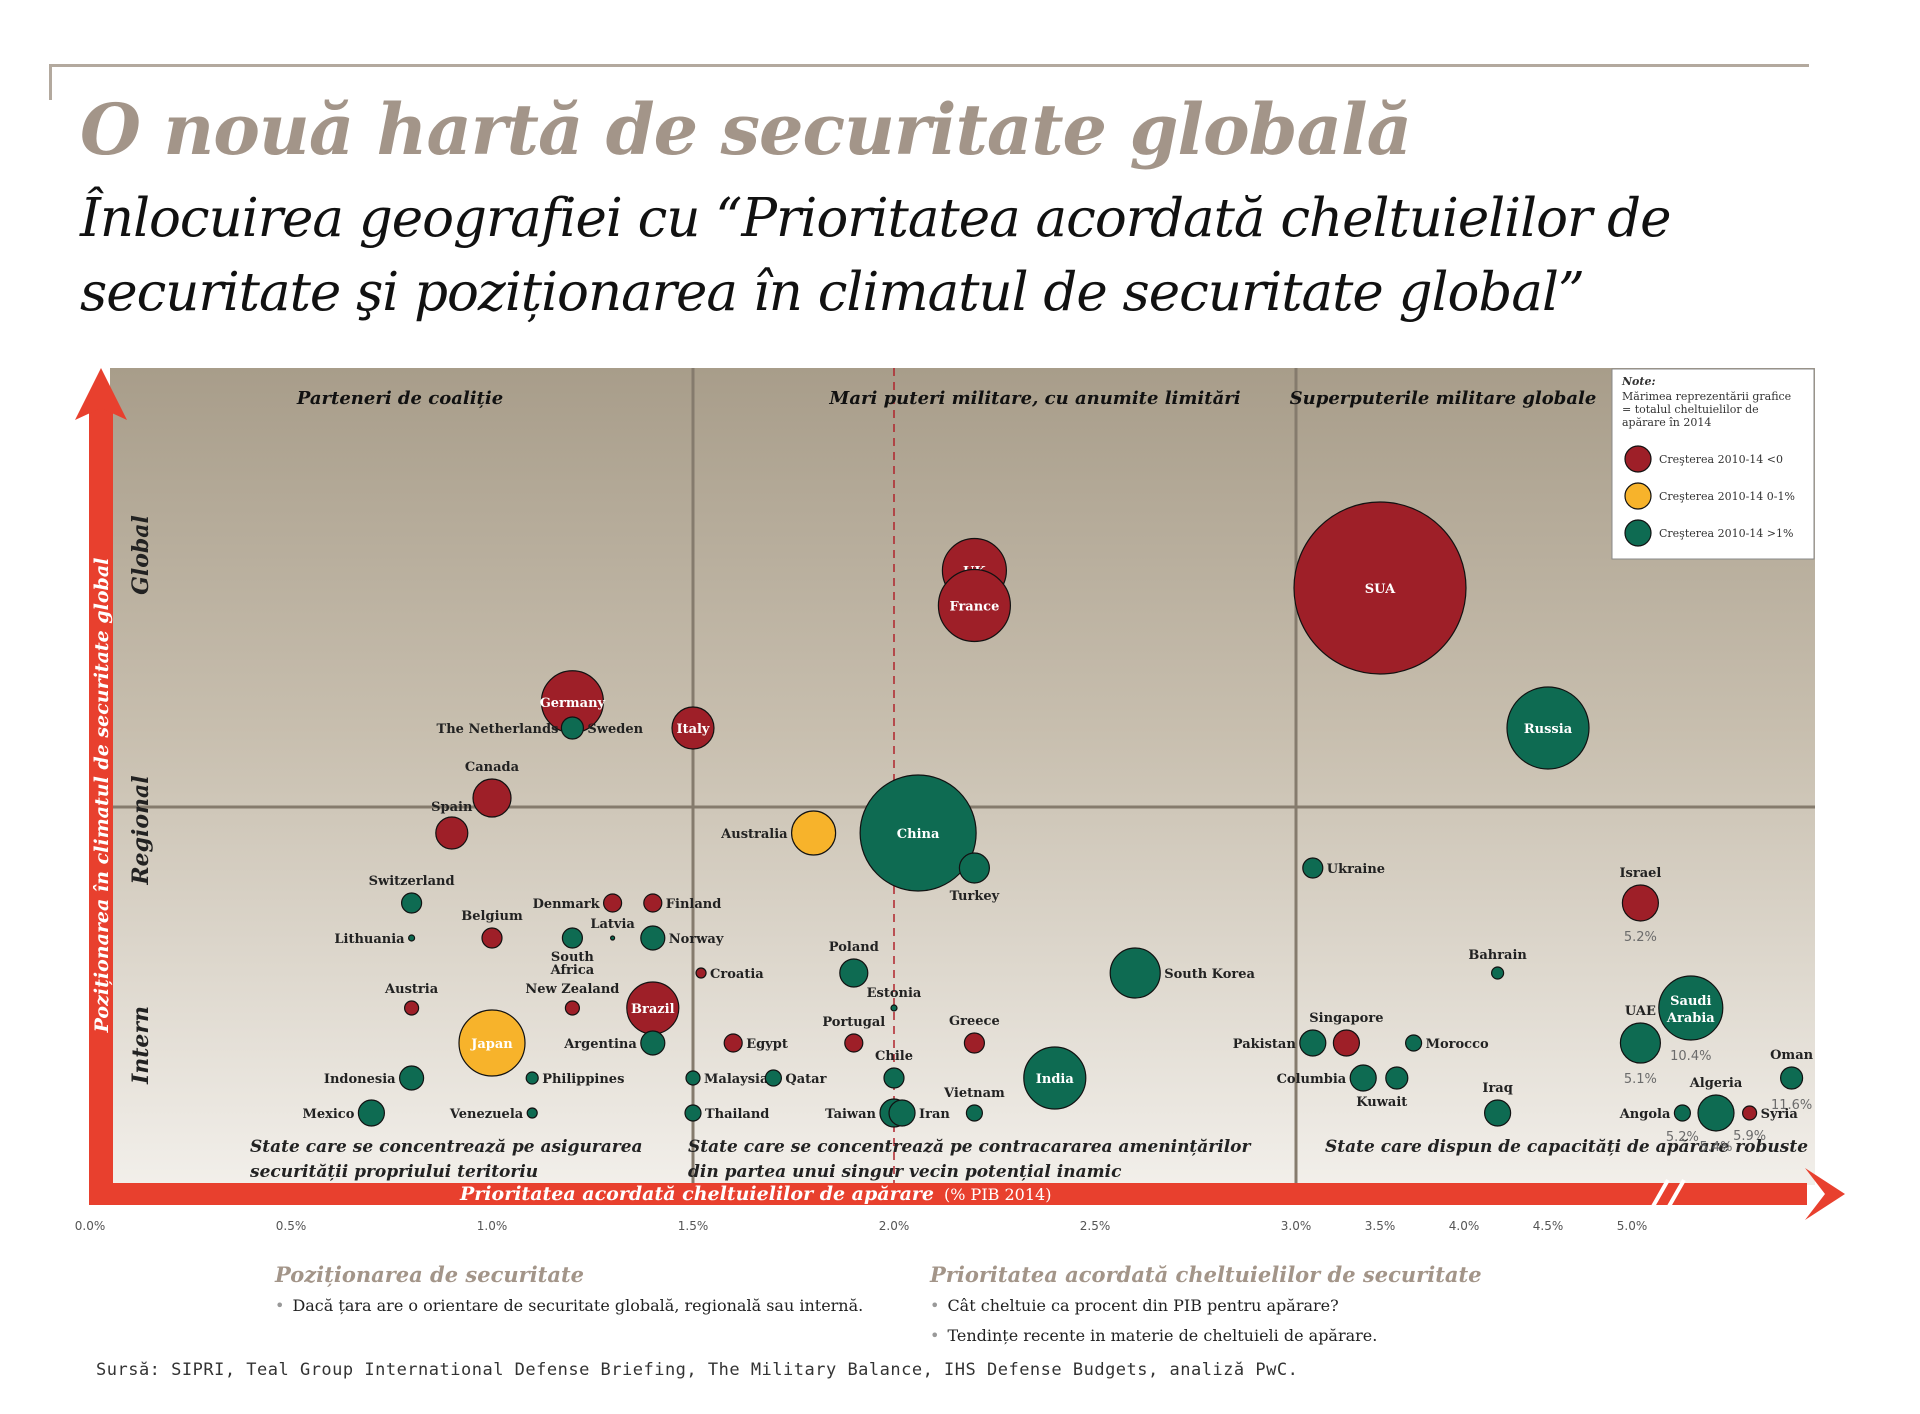 This screenshot has width=1920, height=1414. I want to click on bubble-label: South, so click(573, 957).